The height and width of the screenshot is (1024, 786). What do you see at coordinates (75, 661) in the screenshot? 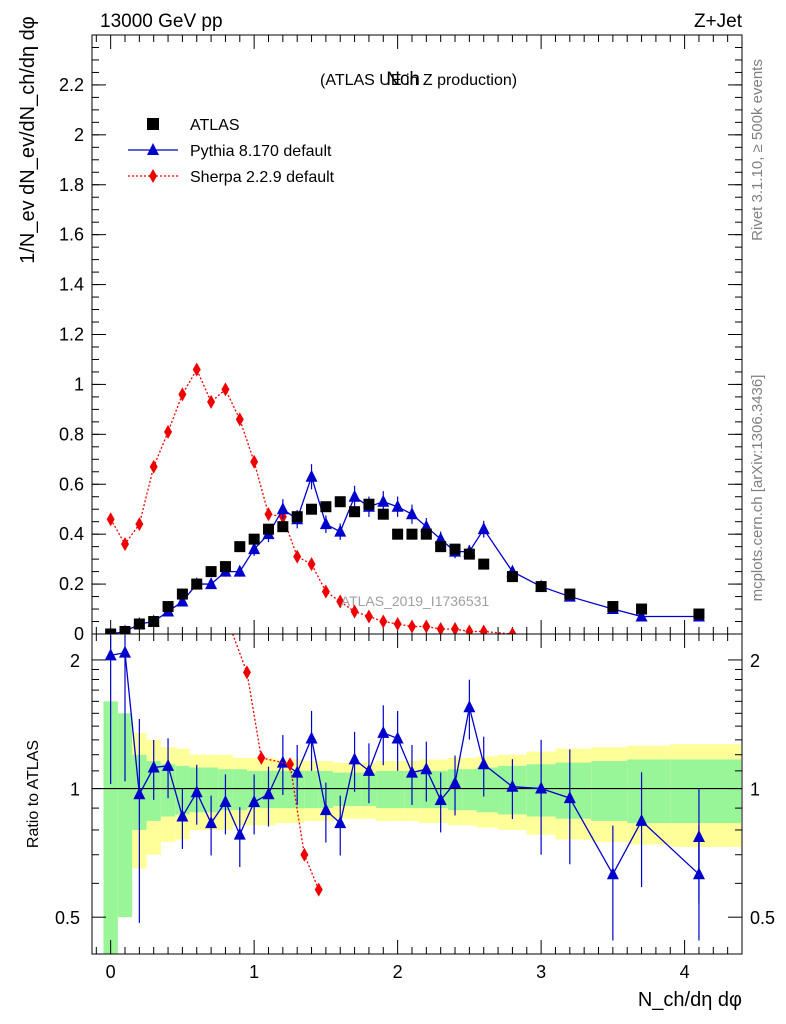
I see `ratio-y-tick-label: 2` at bounding box center [75, 661].